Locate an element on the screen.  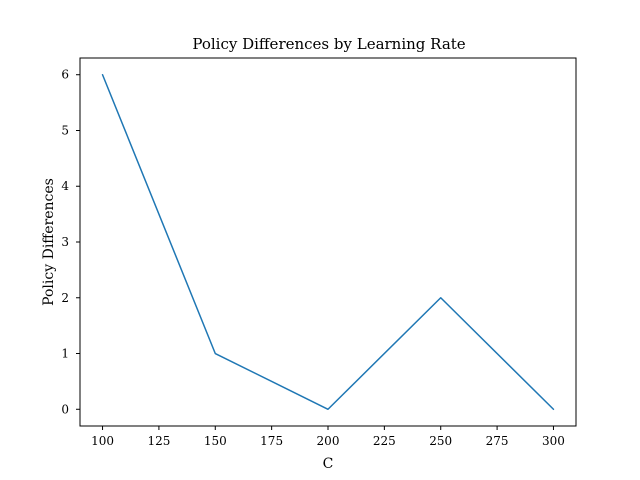
x-tick-label: 275 is located at coordinates (497, 441).